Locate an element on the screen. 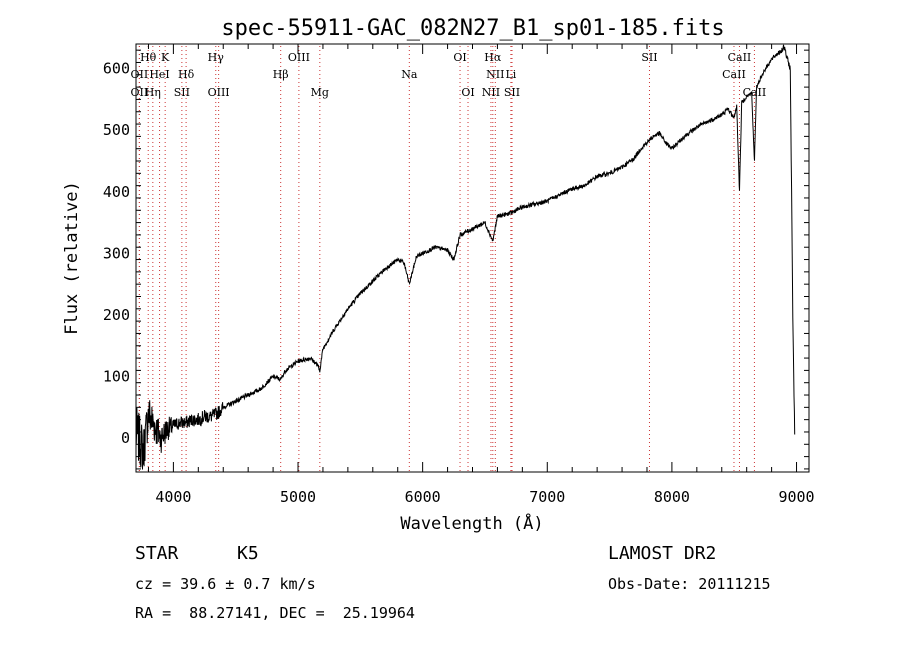  x-axis-label: Wavelength (Å) is located at coordinates (471, 523).